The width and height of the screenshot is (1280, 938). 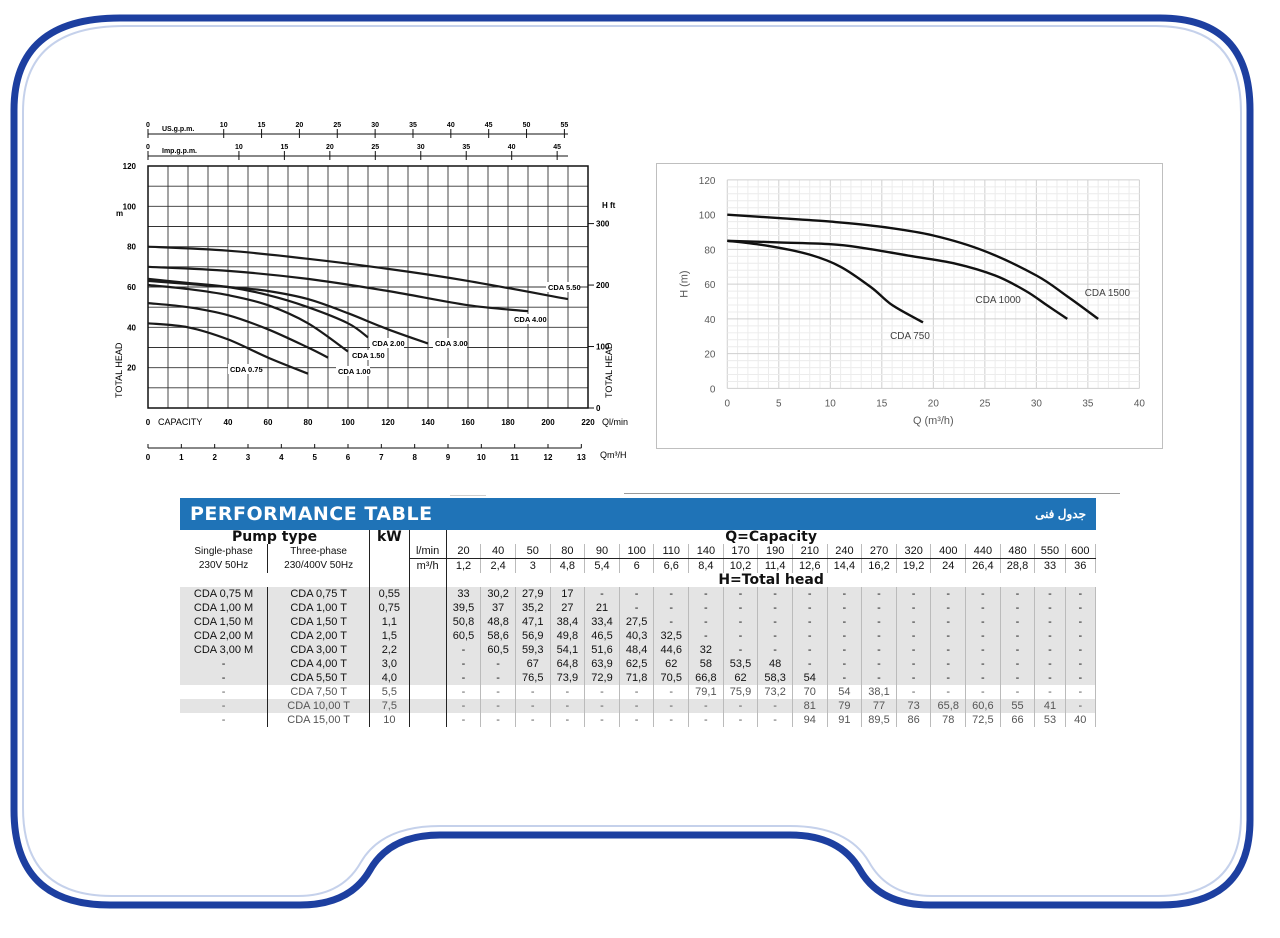 What do you see at coordinates (948, 565) in the screenshot?
I see `m3h-value: 24` at bounding box center [948, 565].